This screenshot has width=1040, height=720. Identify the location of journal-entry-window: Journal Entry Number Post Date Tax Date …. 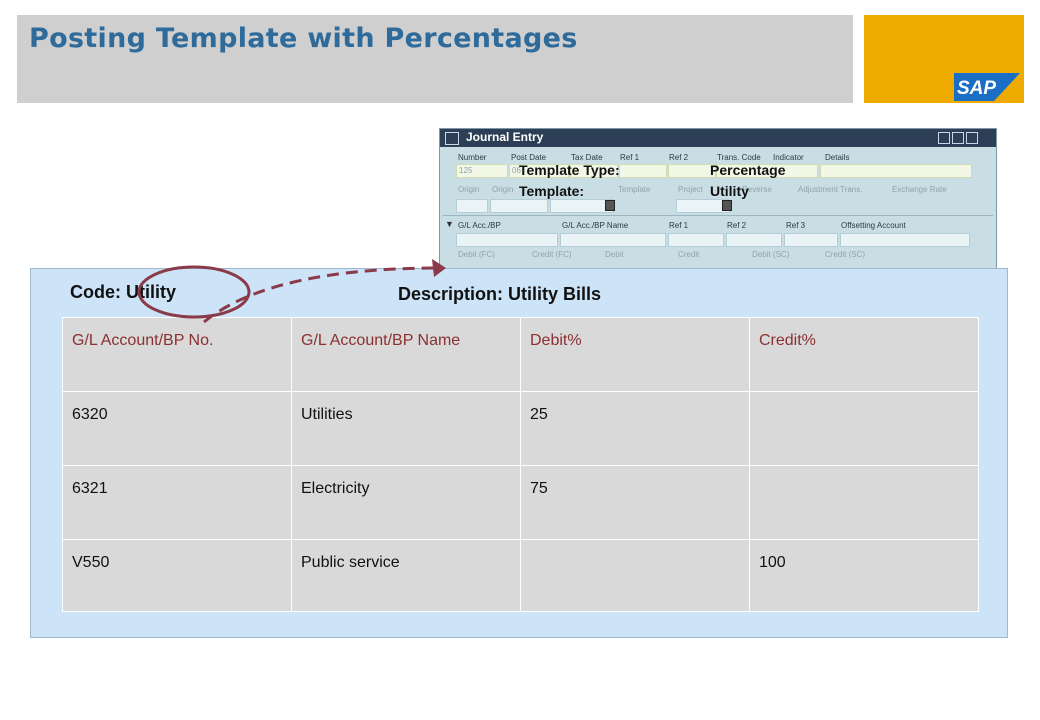
(718, 199).